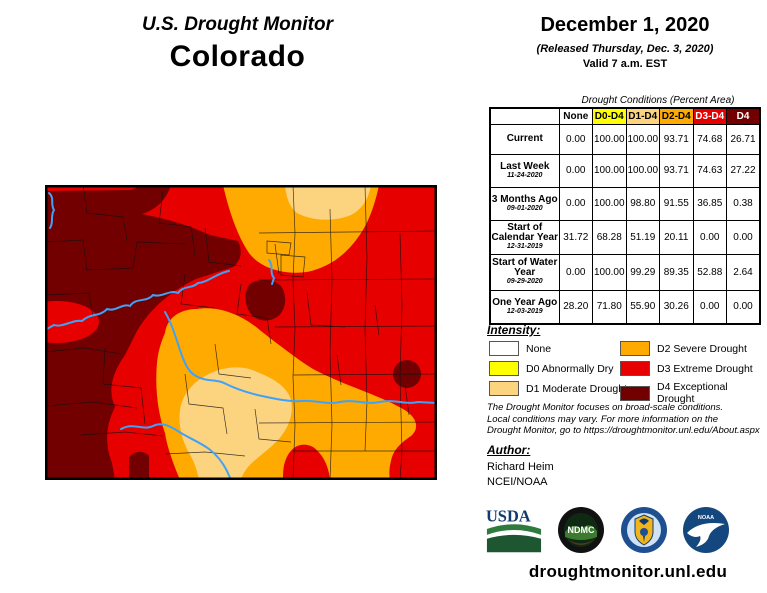  I want to click on report-title: U.S. Drought Monitor, so click(237, 24).